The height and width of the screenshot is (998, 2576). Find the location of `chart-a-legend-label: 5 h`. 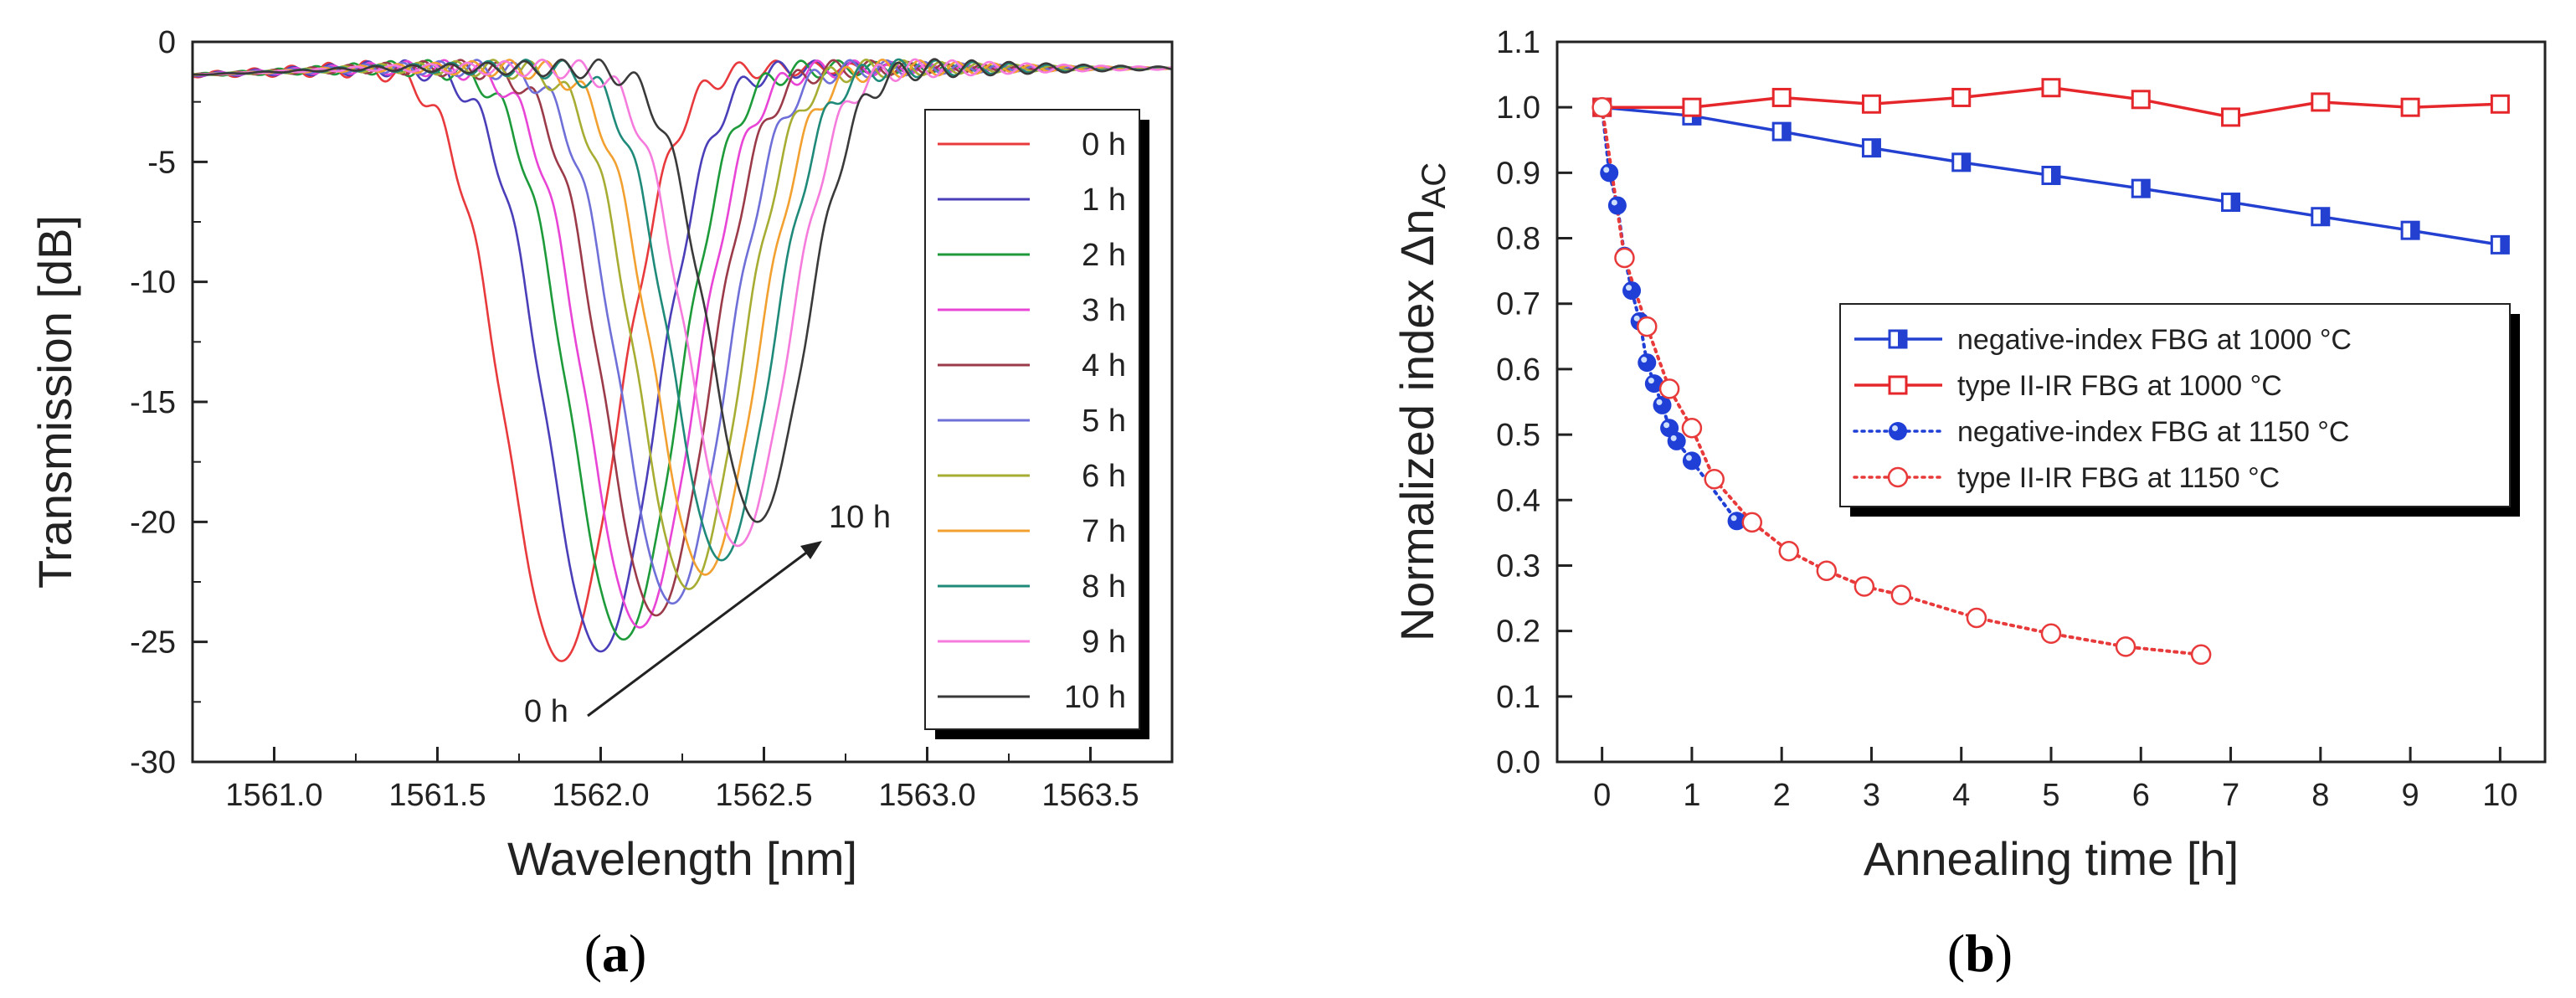

chart-a-legend-label: 5 h is located at coordinates (1104, 421).